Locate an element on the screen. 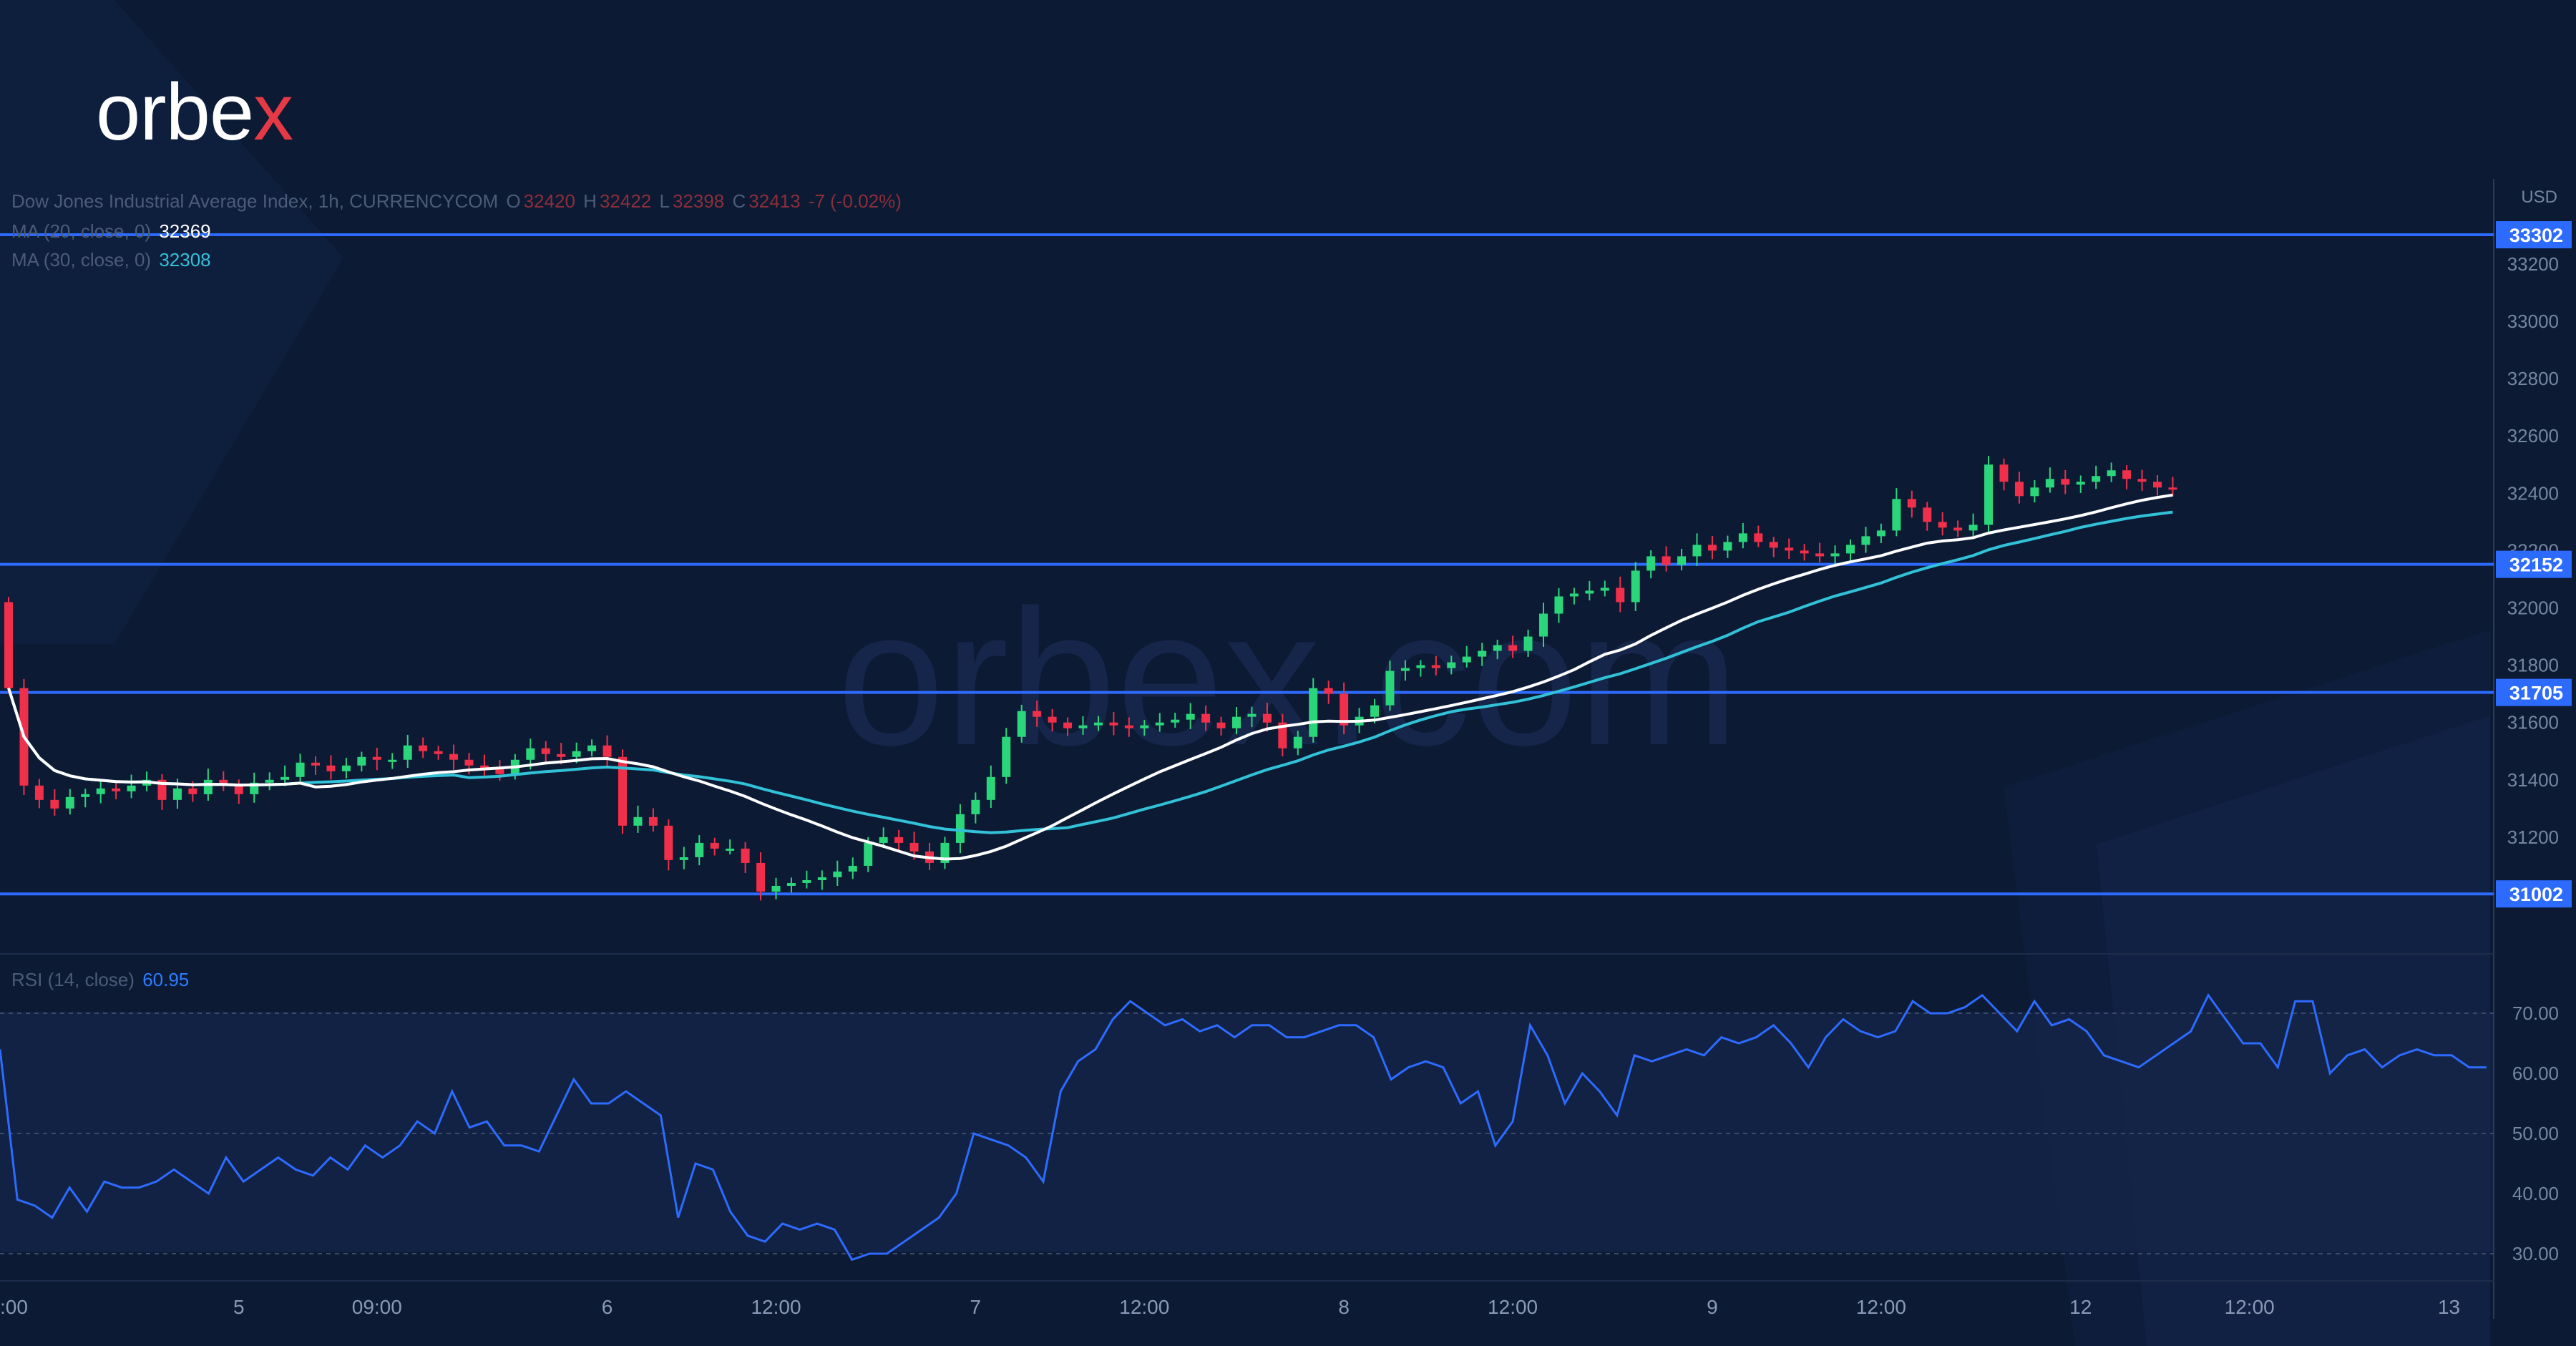 The width and height of the screenshot is (2576, 1346). ohlc-low-label: L is located at coordinates (664, 201).